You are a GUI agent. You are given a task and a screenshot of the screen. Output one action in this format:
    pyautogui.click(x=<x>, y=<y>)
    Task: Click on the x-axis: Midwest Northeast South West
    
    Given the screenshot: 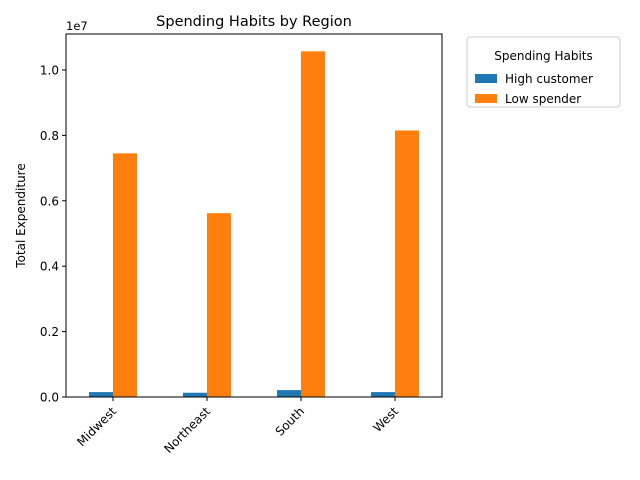 What is the action you would take?
    pyautogui.click(x=237, y=426)
    